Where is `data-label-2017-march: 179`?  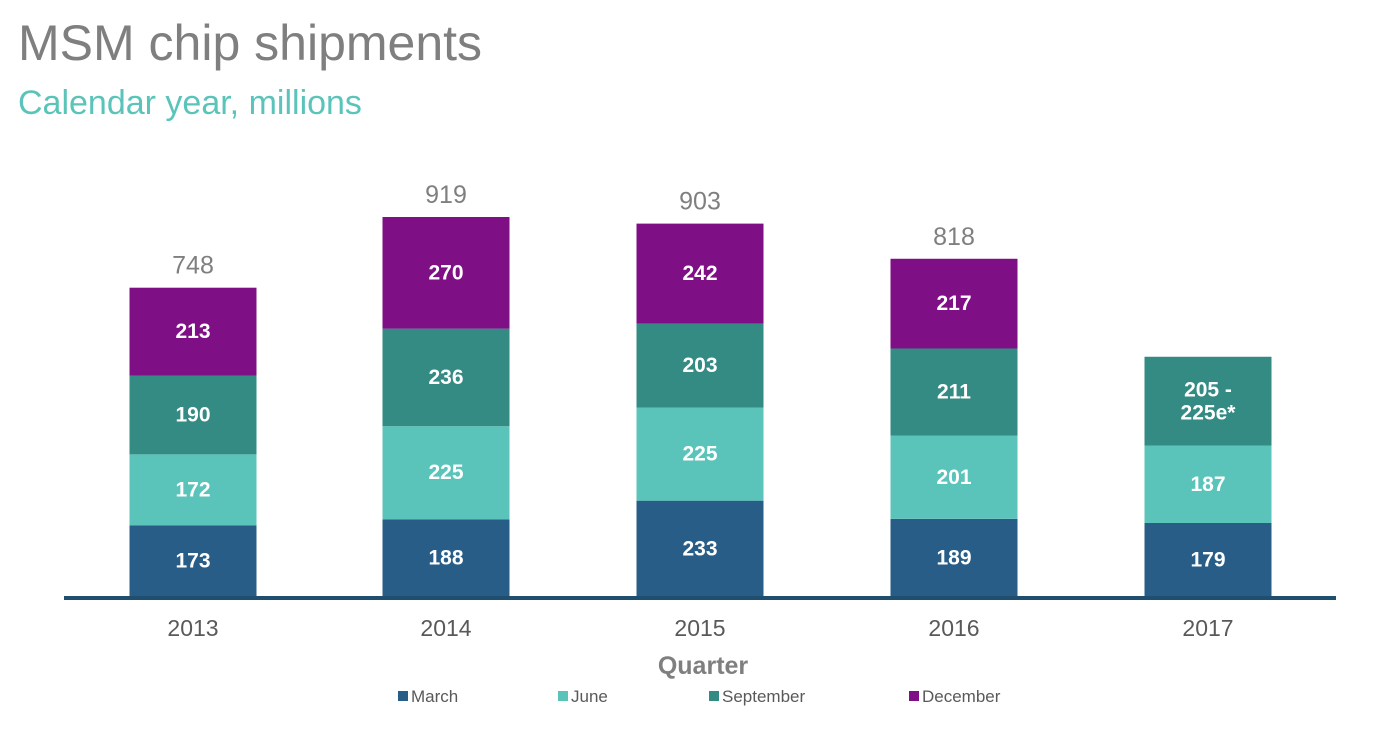
data-label-2017-march: 179 is located at coordinates (1207, 559).